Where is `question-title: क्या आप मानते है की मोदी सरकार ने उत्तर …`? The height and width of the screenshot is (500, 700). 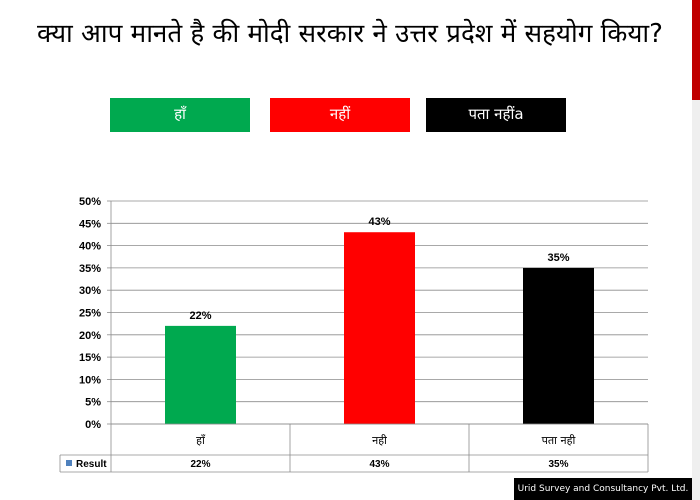
question-title: क्या आप मानते है की मोदी सरकार ने उत्तर … is located at coordinates (350, 34).